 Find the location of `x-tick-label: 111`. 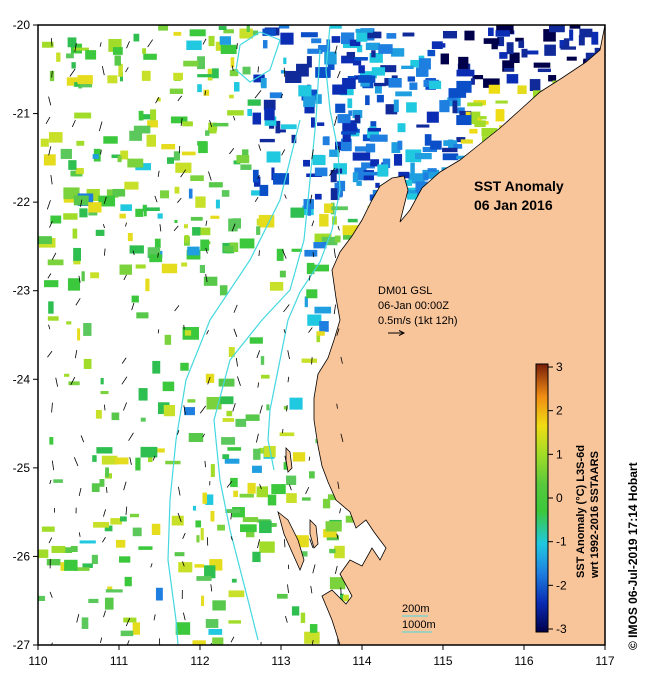

x-tick-label: 111 is located at coordinates (119, 661).